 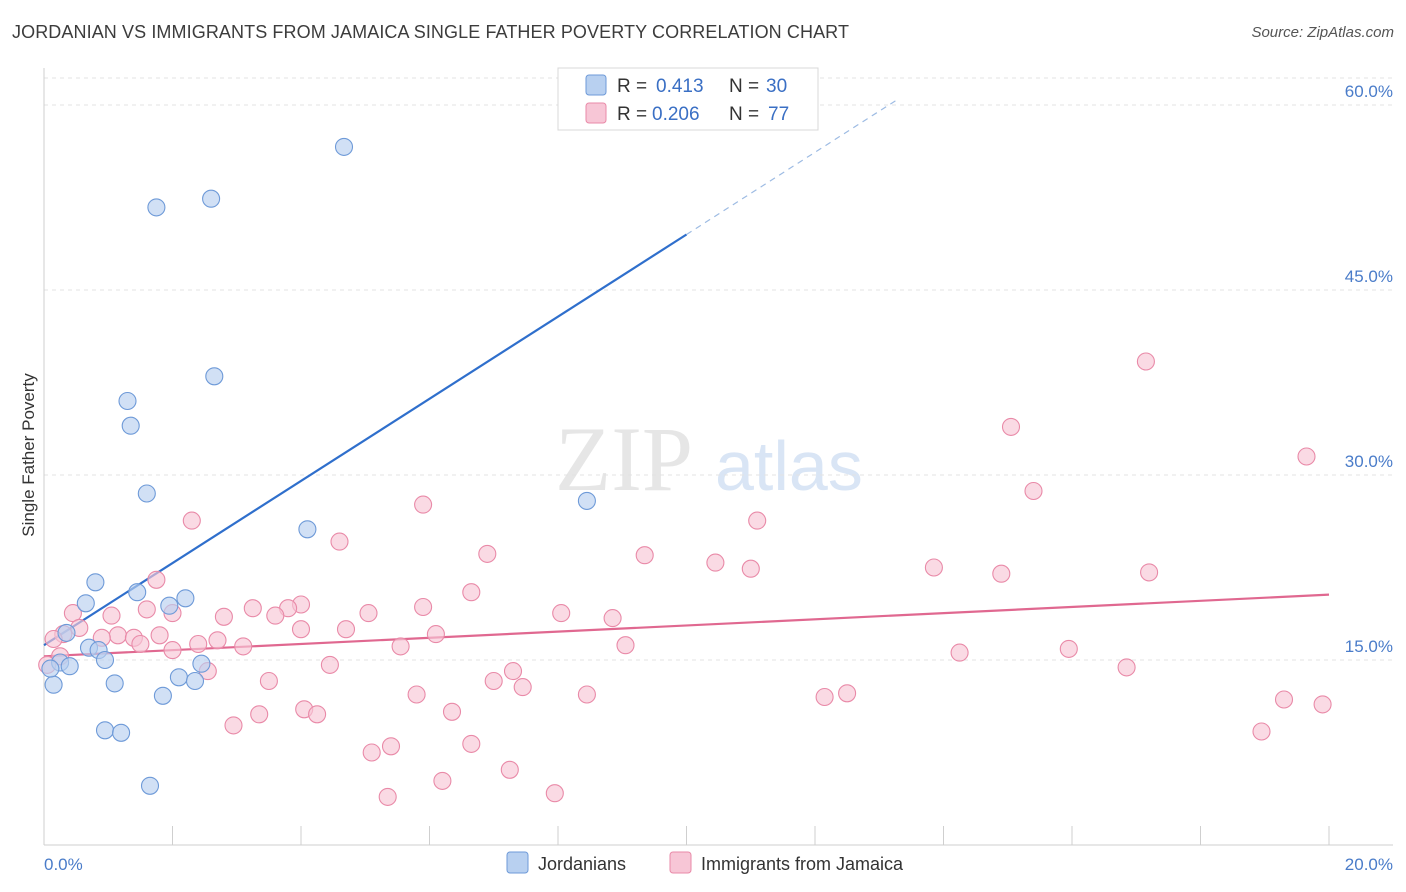 I want to click on legend-r-label-1: R =, so click(x=632, y=86).